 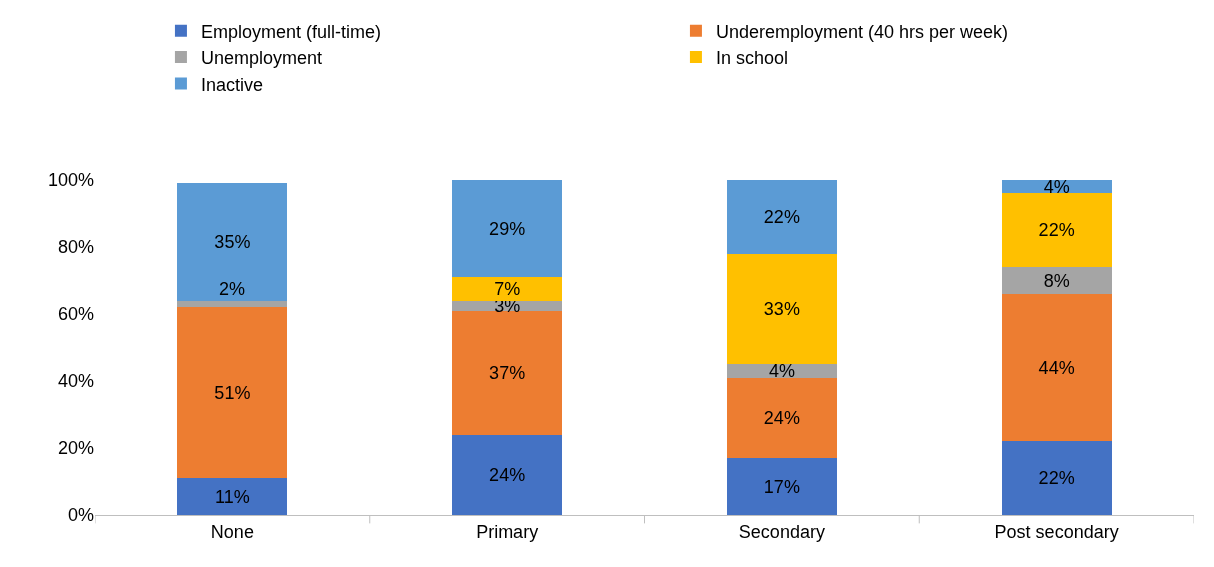 What do you see at coordinates (507, 531) in the screenshot?
I see `x-tick-label: Primary` at bounding box center [507, 531].